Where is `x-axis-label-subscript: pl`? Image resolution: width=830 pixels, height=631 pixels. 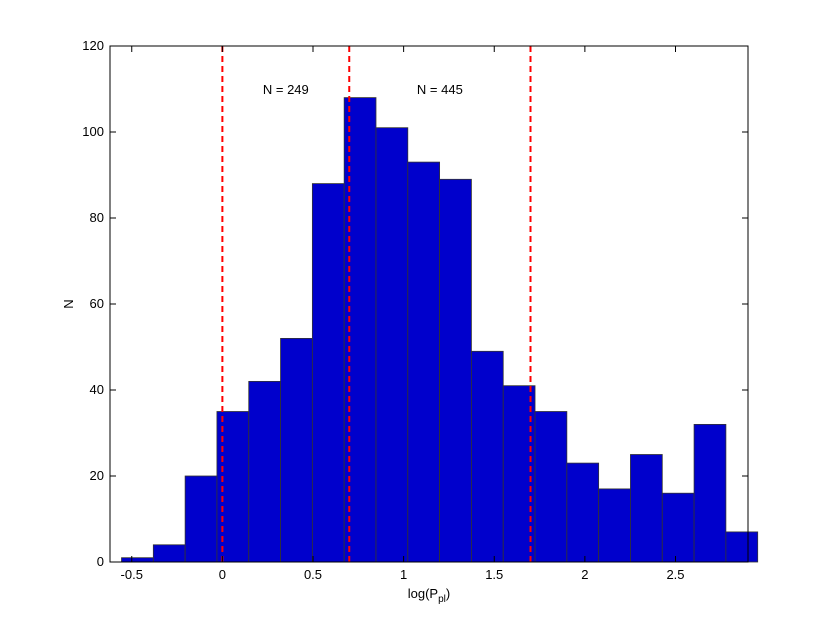
x-axis-label-subscript: pl is located at coordinates (442, 599).